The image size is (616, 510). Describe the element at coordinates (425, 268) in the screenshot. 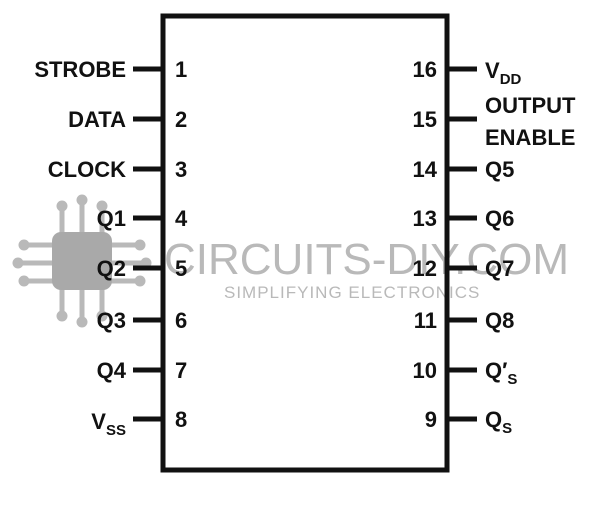

I see `pin-12-number: 12` at that location.